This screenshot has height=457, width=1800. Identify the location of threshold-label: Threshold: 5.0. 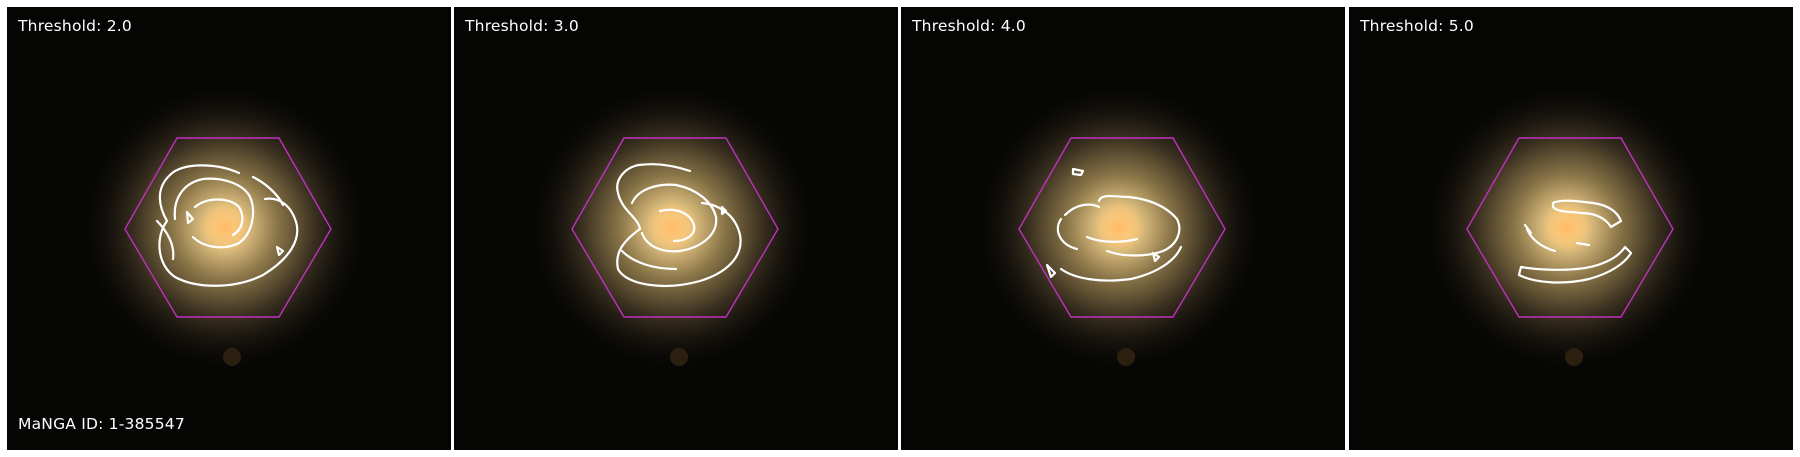
(1417, 26).